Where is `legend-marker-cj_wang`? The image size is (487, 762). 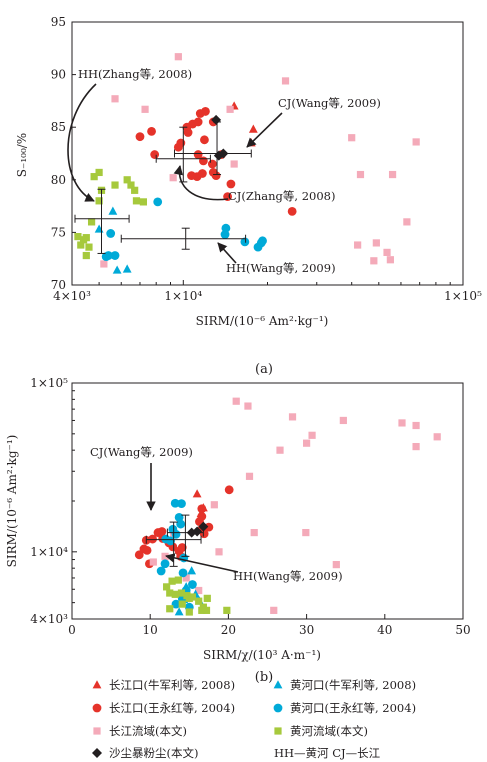
legend-marker-cj_wang is located at coordinates (97, 708).